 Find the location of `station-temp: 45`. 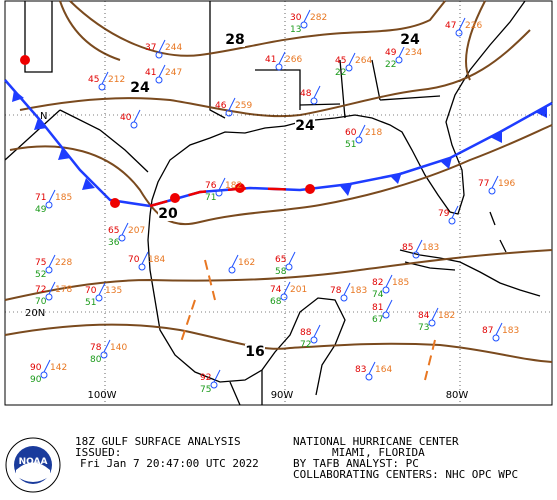

station-temp: 45 is located at coordinates (93, 80).